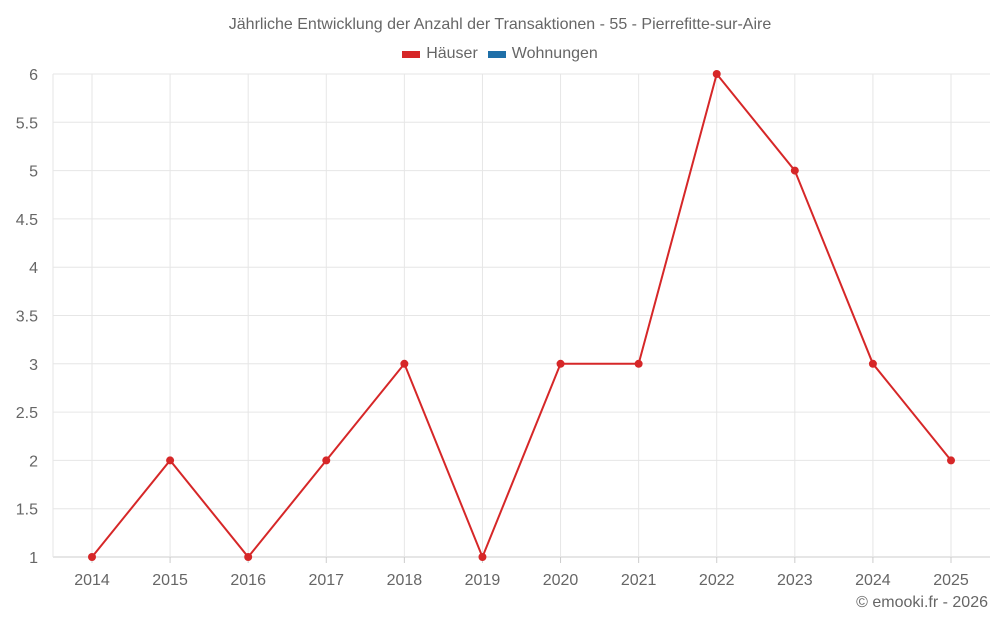 The width and height of the screenshot is (1000, 625). Describe the element at coordinates (33, 365) in the screenshot. I see `y-tick-label: 3` at that location.